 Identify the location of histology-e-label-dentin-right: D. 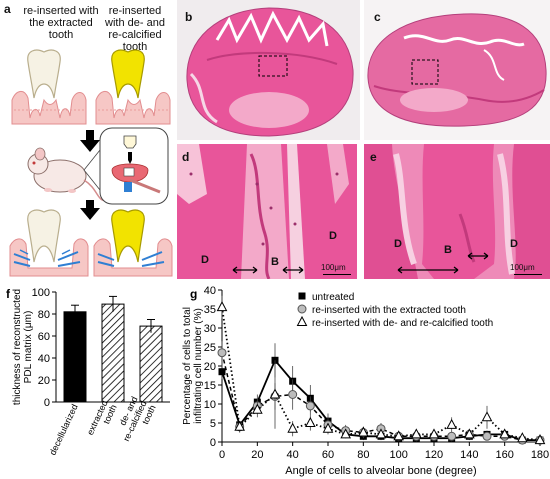
(514, 244).